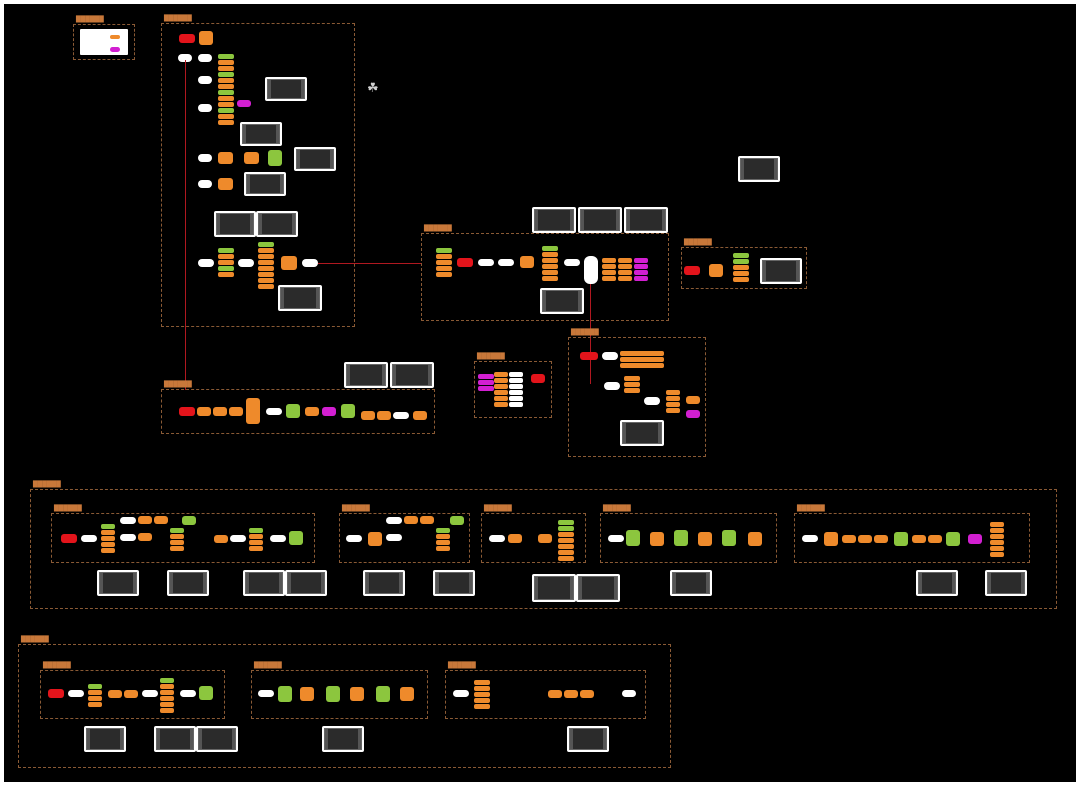 Image resolution: width=1080 pixels, height=786 pixels. I want to click on bottom-check-node, so click(293, 411).